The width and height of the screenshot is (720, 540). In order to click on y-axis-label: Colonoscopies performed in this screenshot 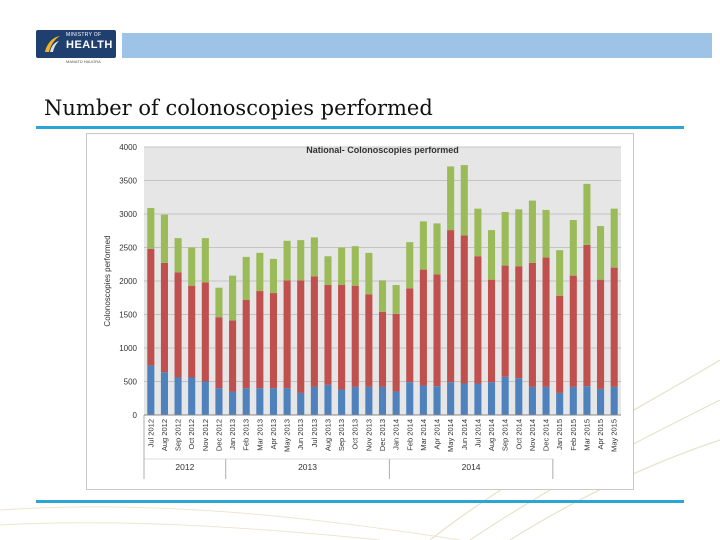, I will do `click(107, 280)`.